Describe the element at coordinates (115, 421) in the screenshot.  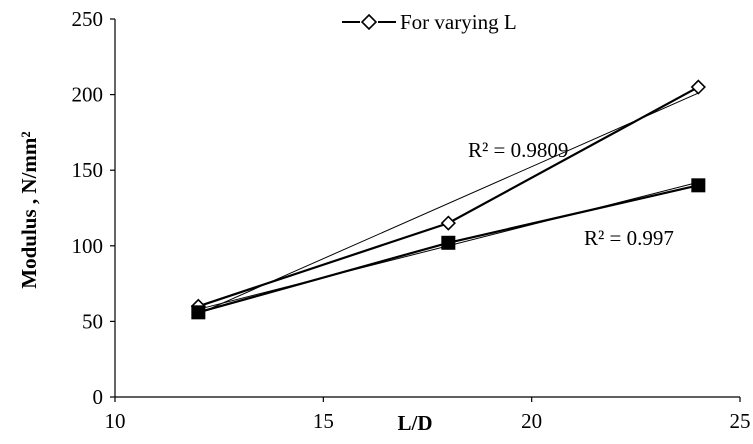
I see `x-tick-label: 10` at that location.